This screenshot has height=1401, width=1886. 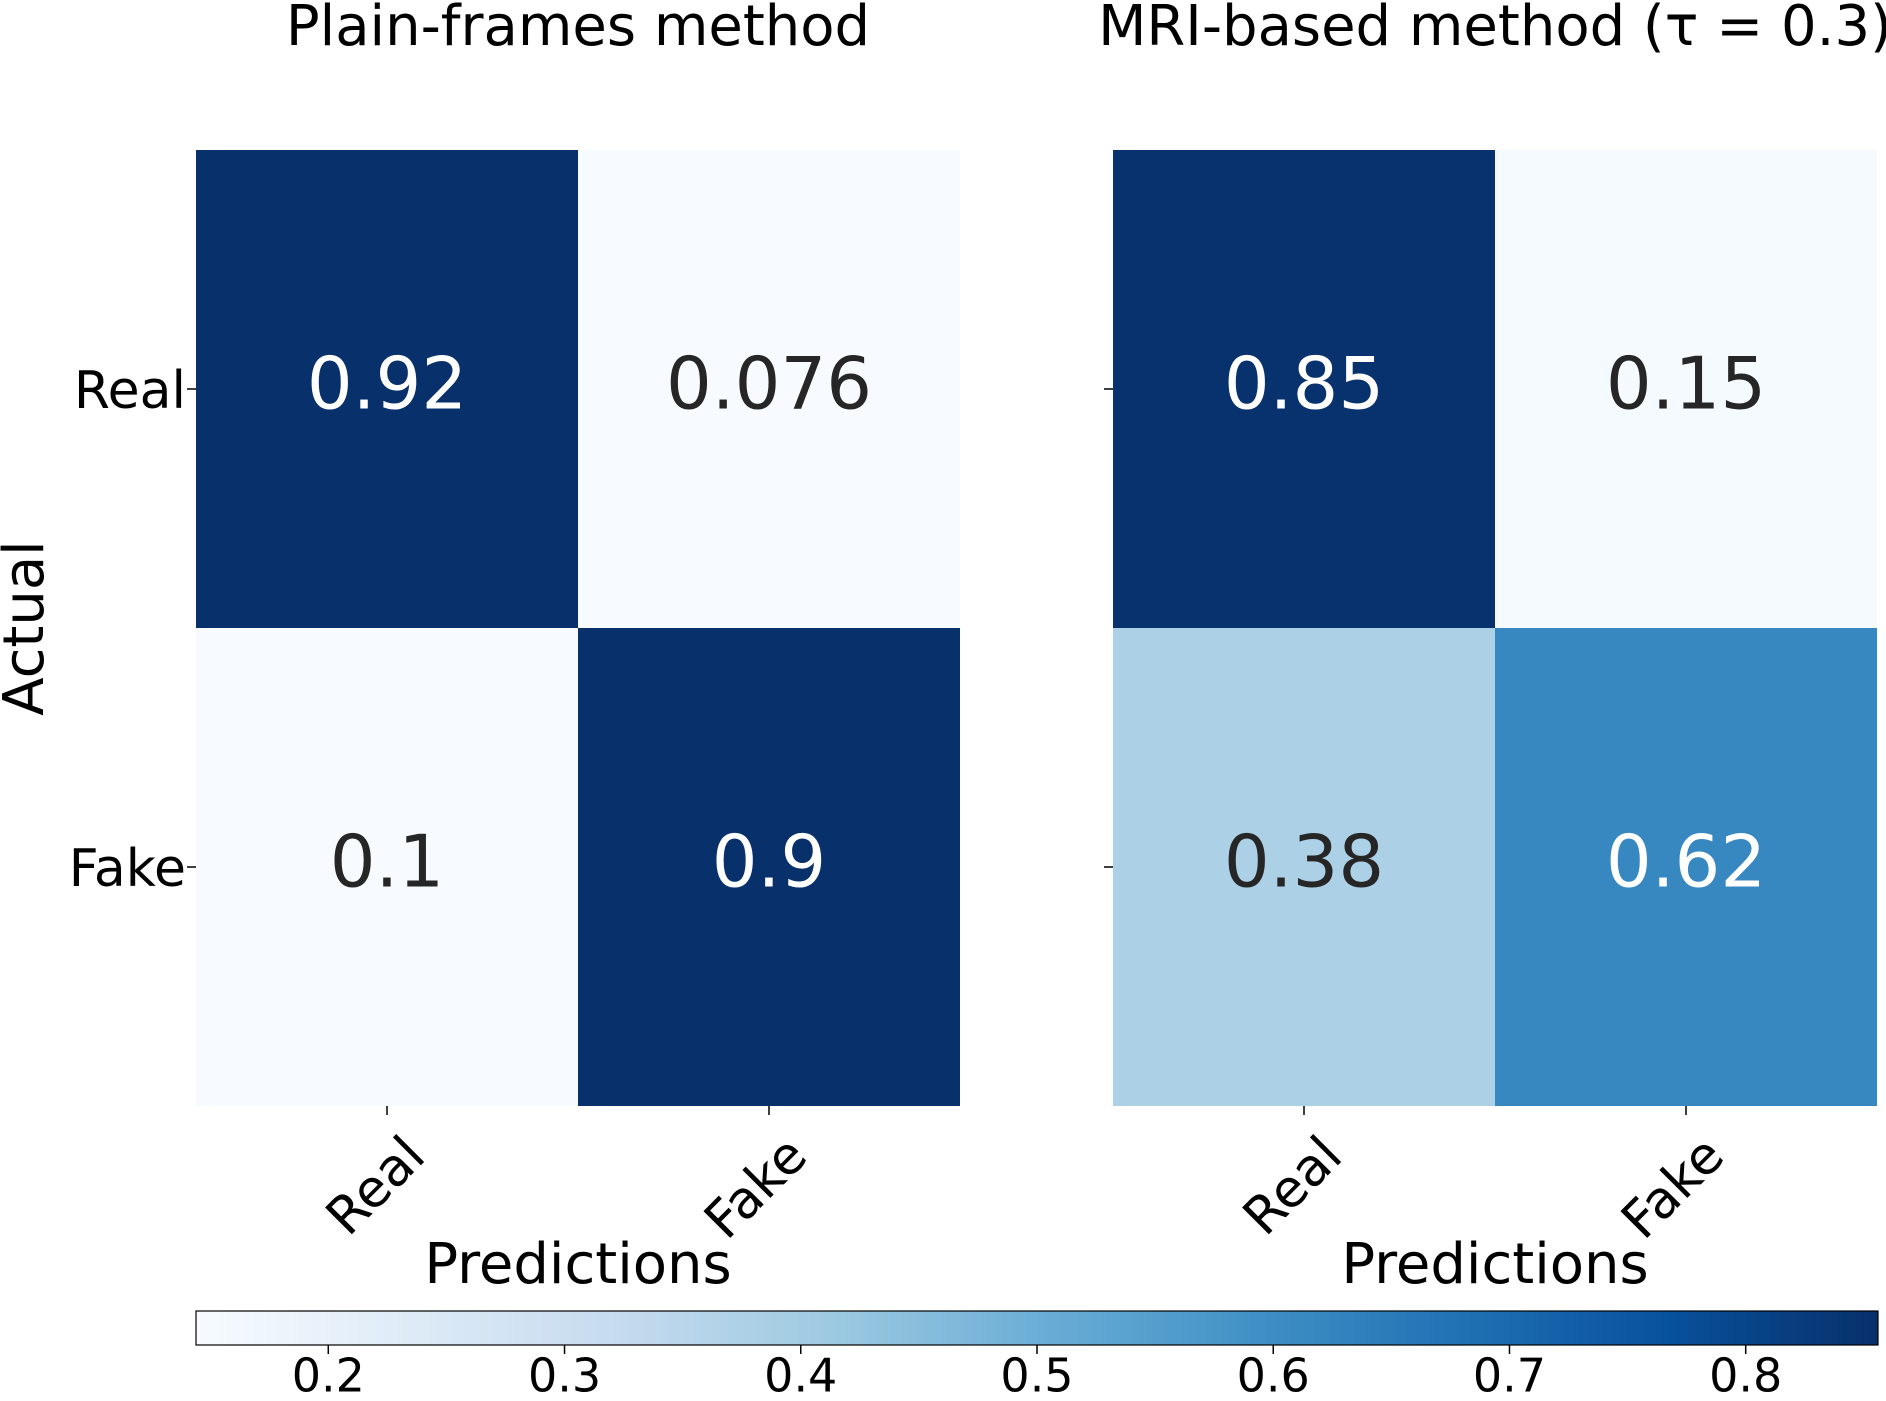 What do you see at coordinates (387, 384) in the screenshot?
I see `panel-1-cell-label-r1c1: 0.92` at bounding box center [387, 384].